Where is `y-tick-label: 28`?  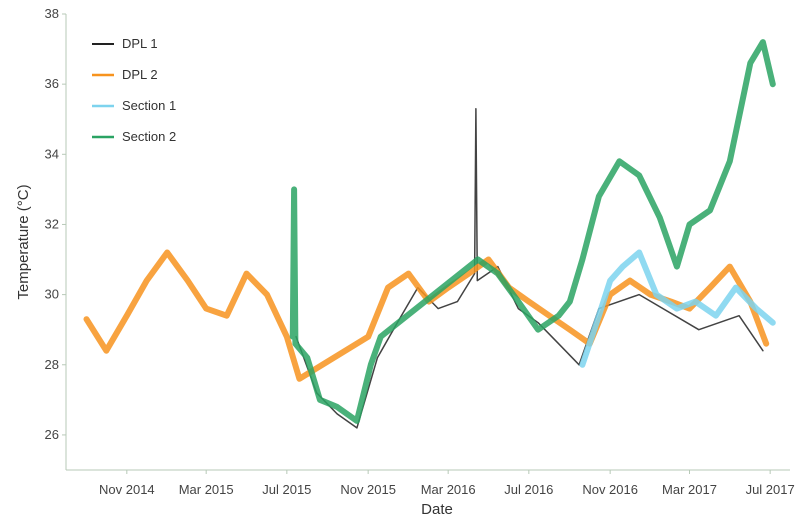
y-tick-label: 28 is located at coordinates (52, 364).